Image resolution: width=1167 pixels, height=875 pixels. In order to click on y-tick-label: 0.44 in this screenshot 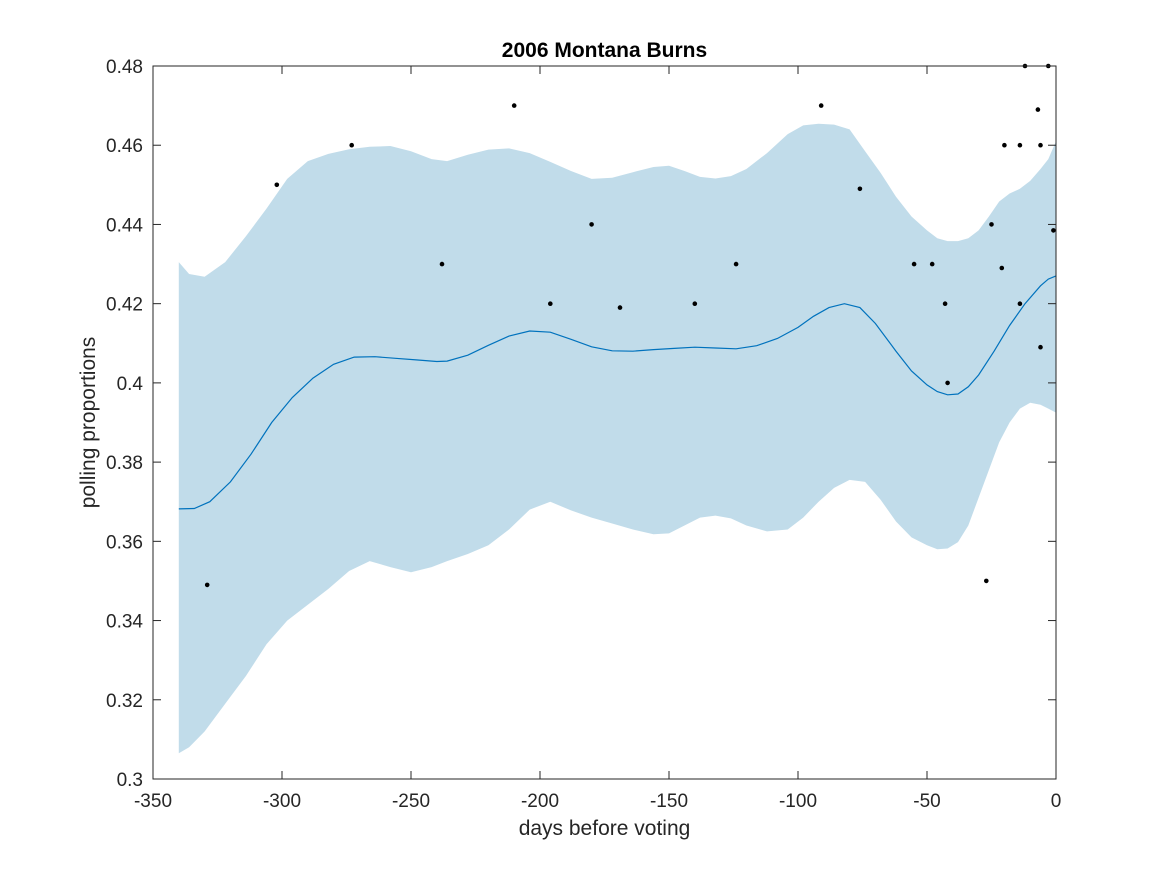, I will do `click(124, 225)`.